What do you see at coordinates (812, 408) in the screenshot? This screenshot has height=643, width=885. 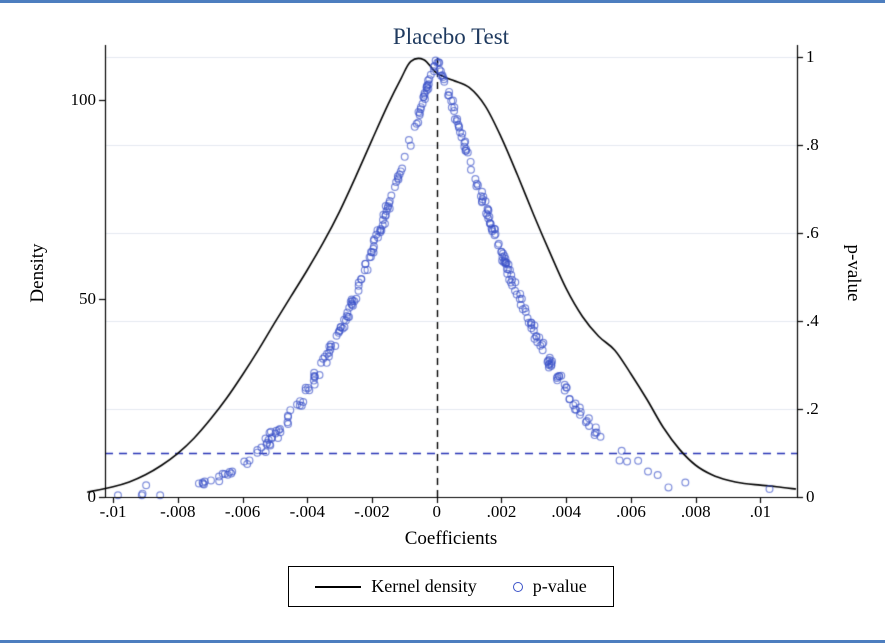 I see `y-right-tick-label: .2` at bounding box center [812, 408].